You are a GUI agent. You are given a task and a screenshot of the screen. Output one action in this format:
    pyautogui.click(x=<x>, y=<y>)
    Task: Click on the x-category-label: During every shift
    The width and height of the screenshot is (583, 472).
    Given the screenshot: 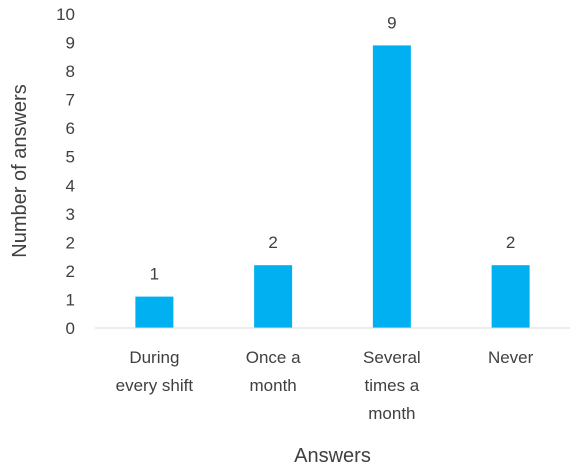 What is the action you would take?
    pyautogui.click(x=155, y=371)
    